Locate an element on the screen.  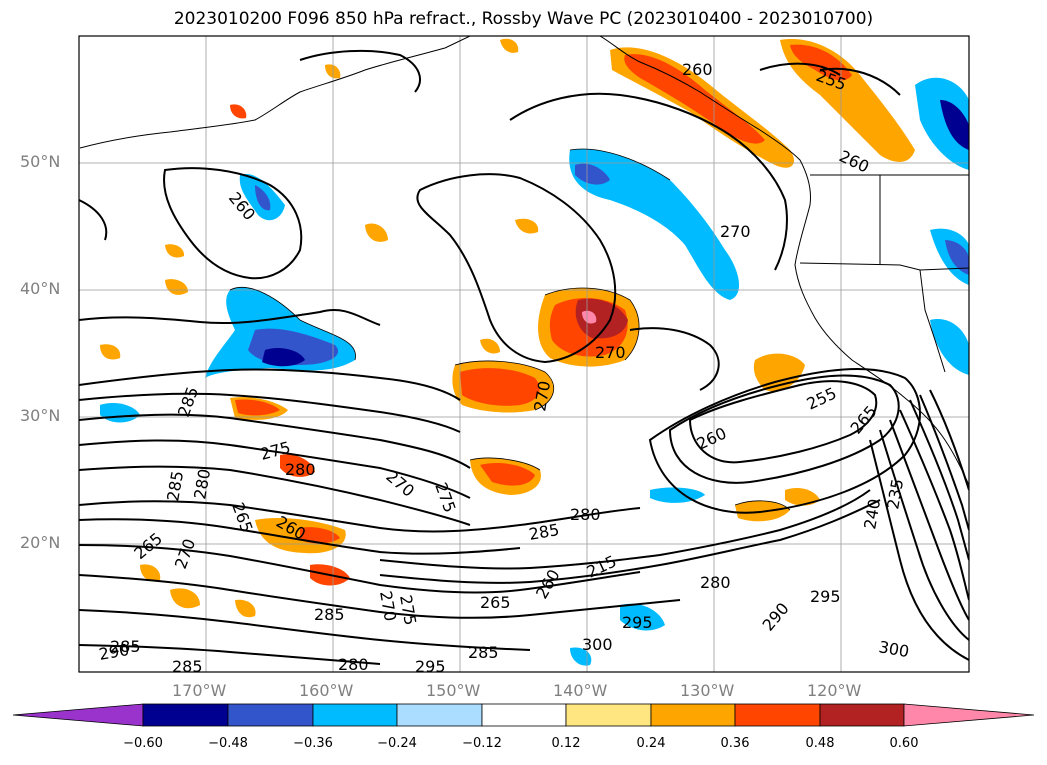
lat-label: 20°N is located at coordinates (40, 542).